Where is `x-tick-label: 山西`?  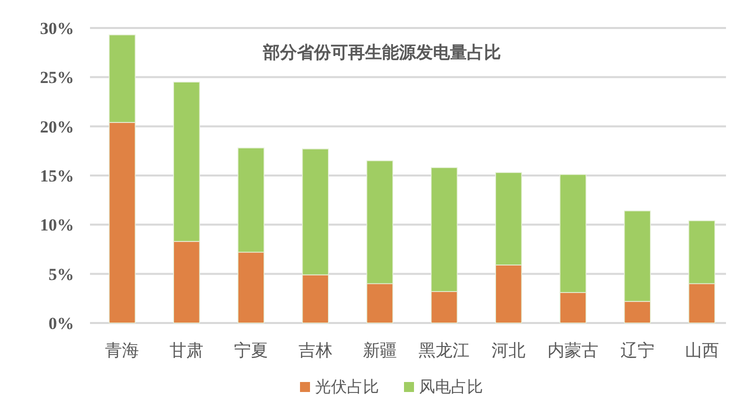
x-tick-label: 山西 is located at coordinates (701, 350).